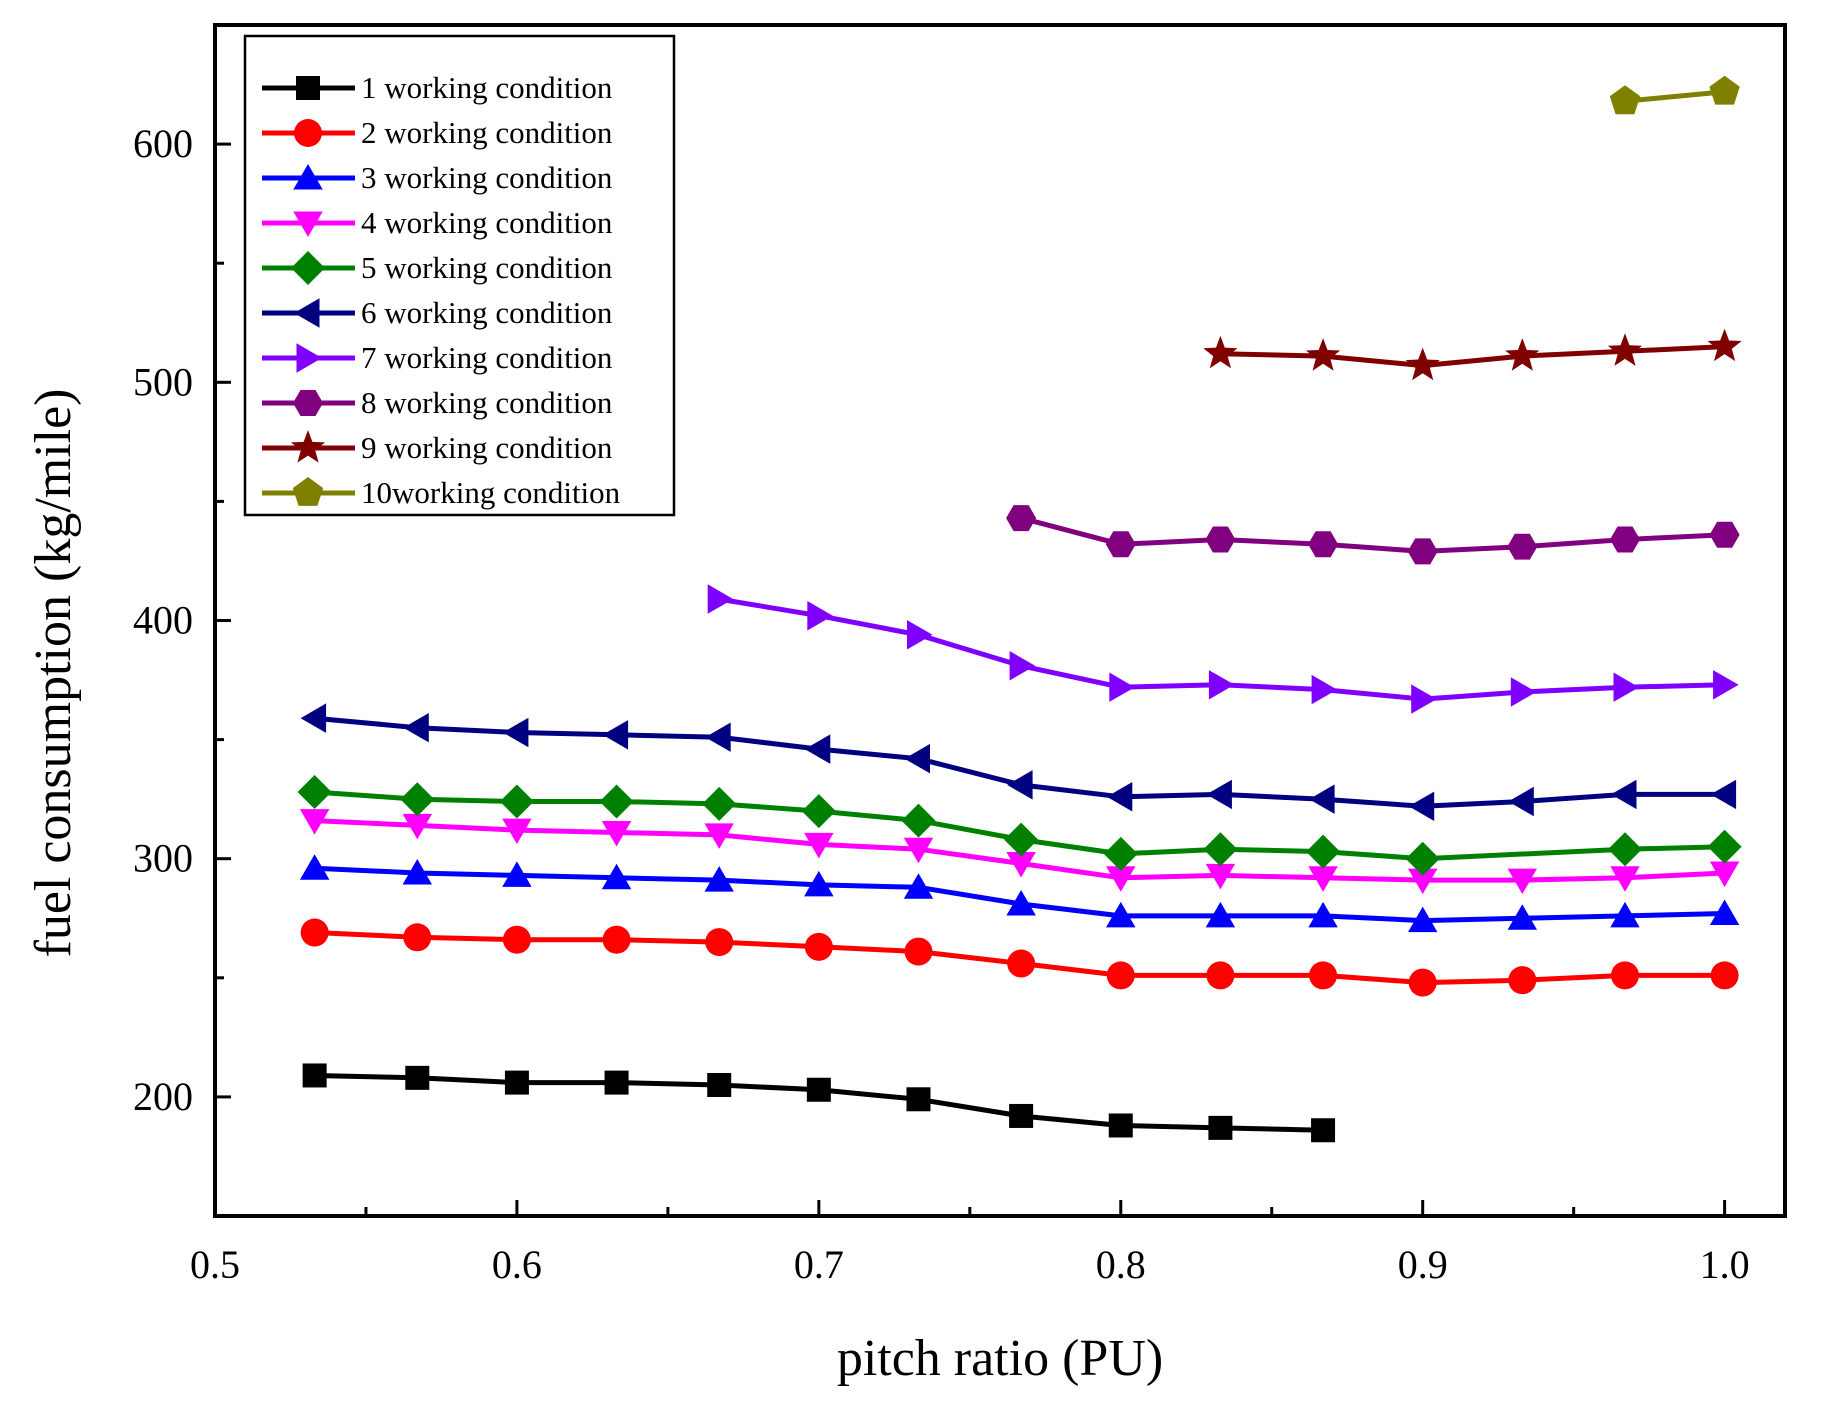  Describe the element at coordinates (819, 1264) in the screenshot. I see `x-tick-label: 0.7` at that location.